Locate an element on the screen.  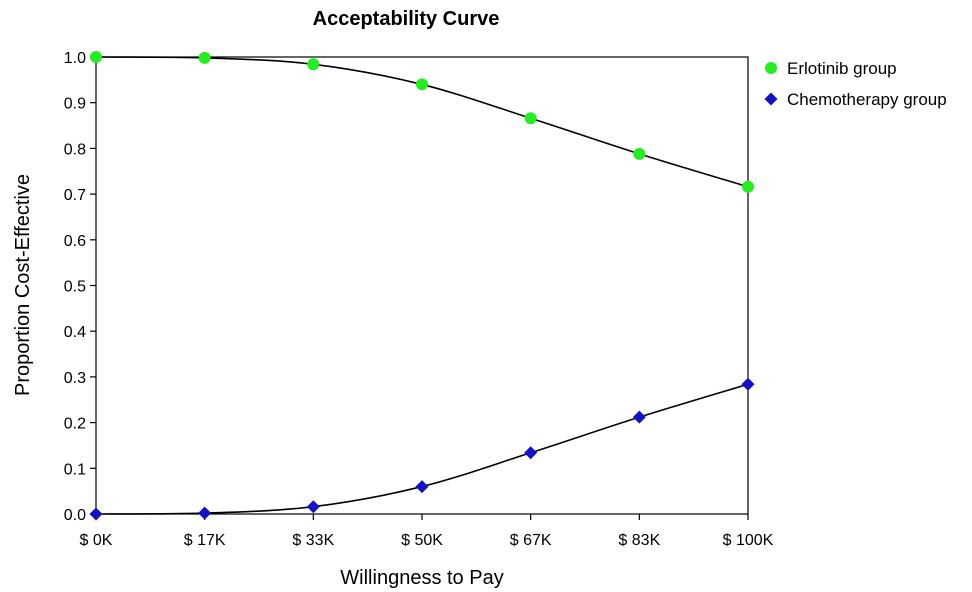
legend-item-erlotinib-group: Erlotinib group is located at coordinates (831, 68).